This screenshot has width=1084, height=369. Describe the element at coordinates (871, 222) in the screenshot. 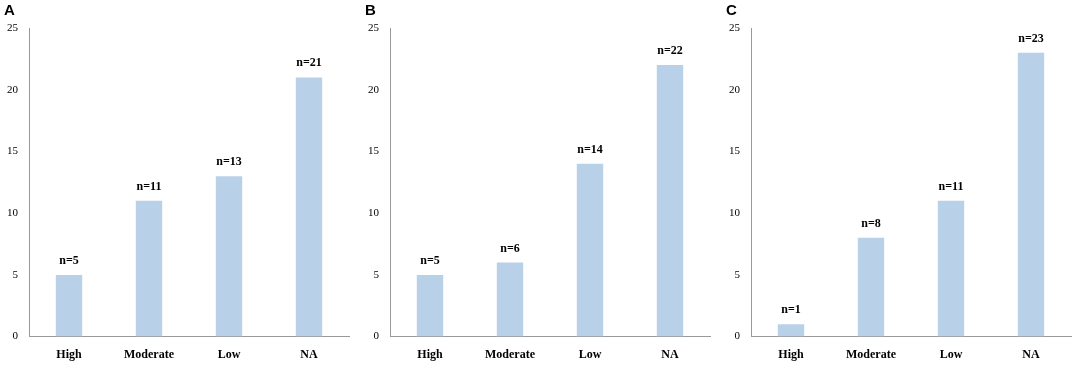

I see `data-label: n=8` at that location.